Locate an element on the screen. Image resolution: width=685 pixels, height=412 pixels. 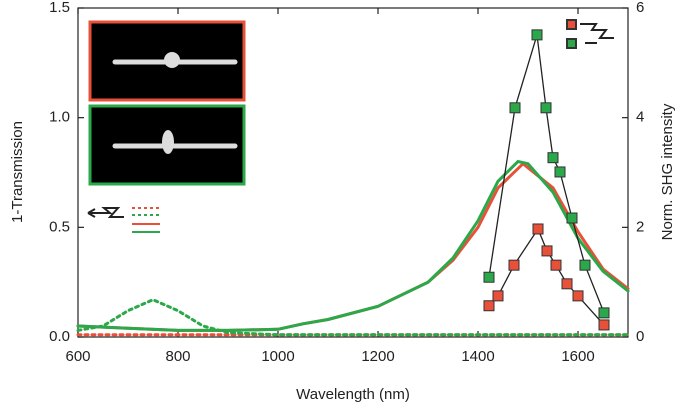
y-tick-label: 1.0 is located at coordinates (59, 117).